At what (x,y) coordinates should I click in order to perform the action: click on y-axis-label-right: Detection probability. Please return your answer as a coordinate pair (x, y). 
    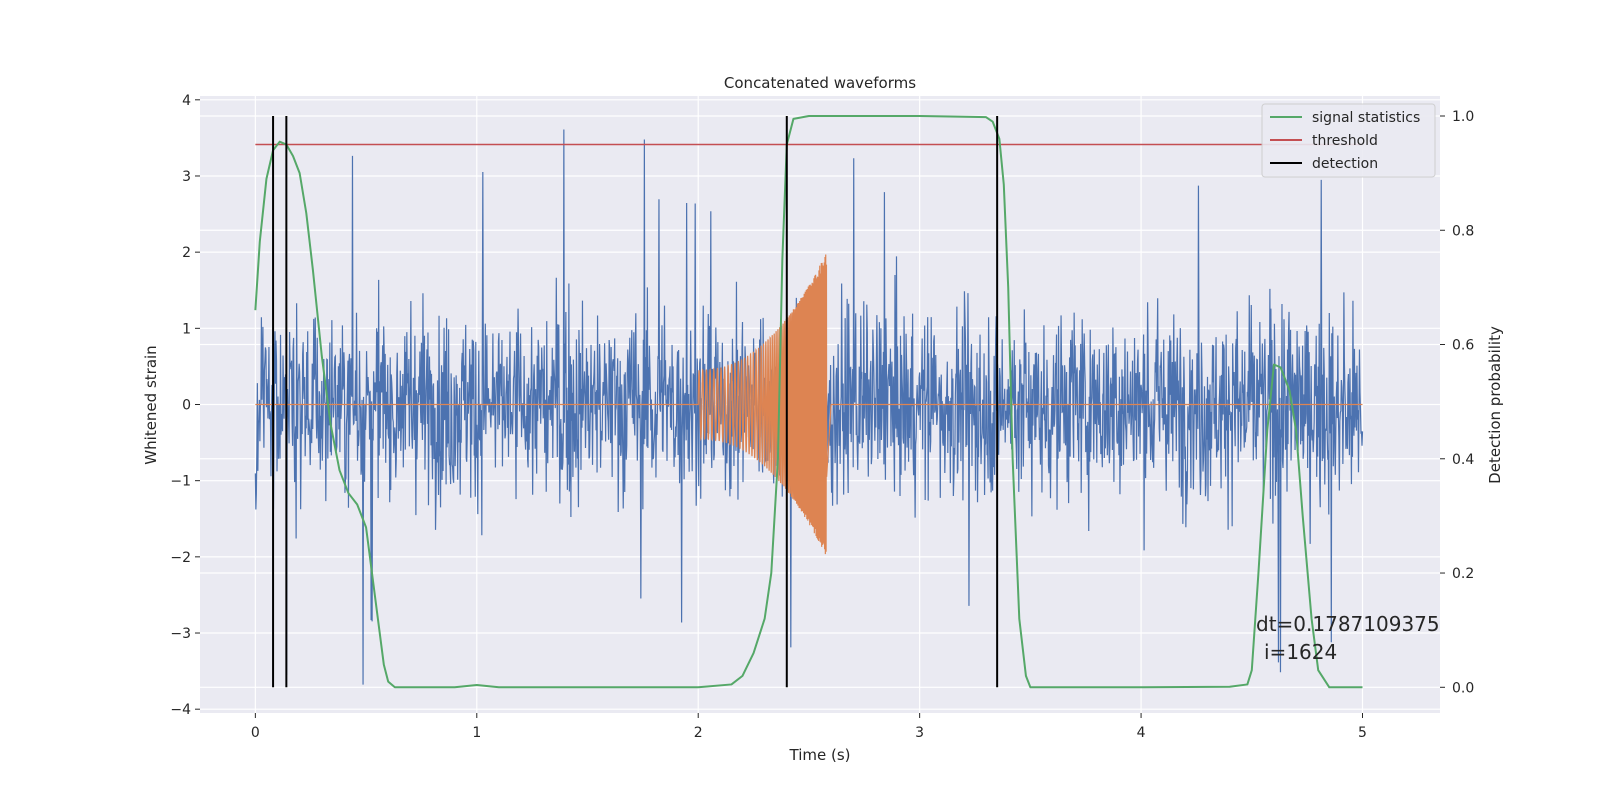
    Looking at the image, I should click on (1495, 405).